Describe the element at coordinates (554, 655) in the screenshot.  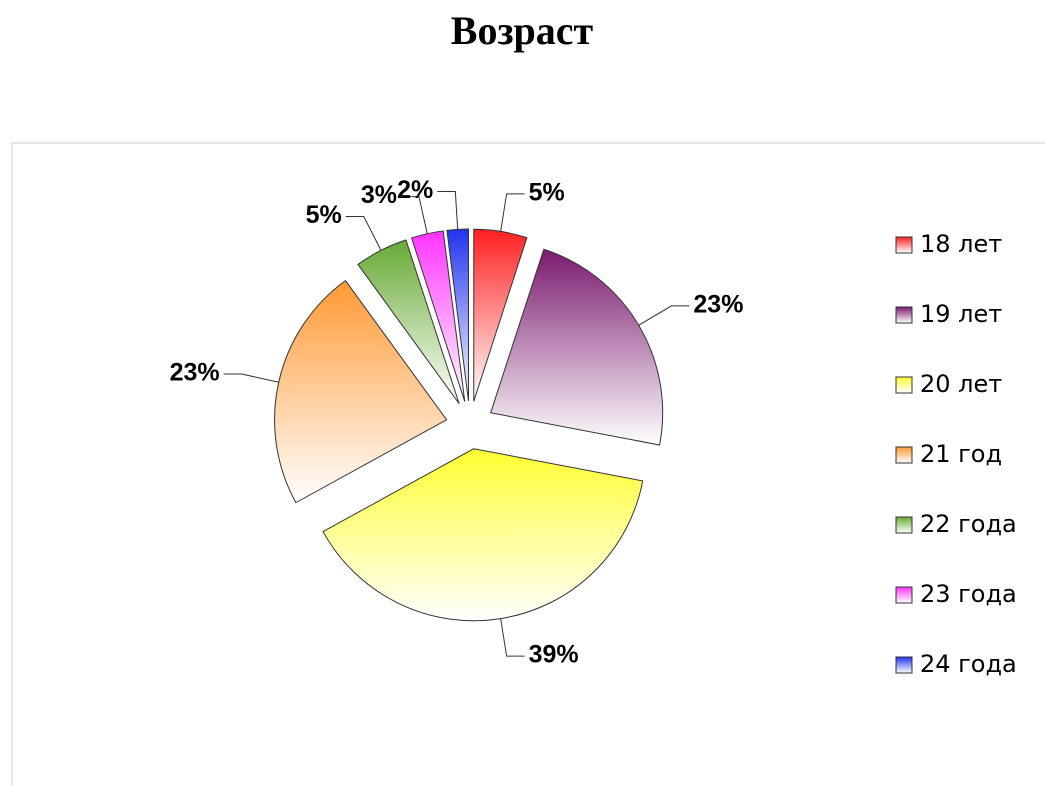
I see `data-label: 39%` at that location.